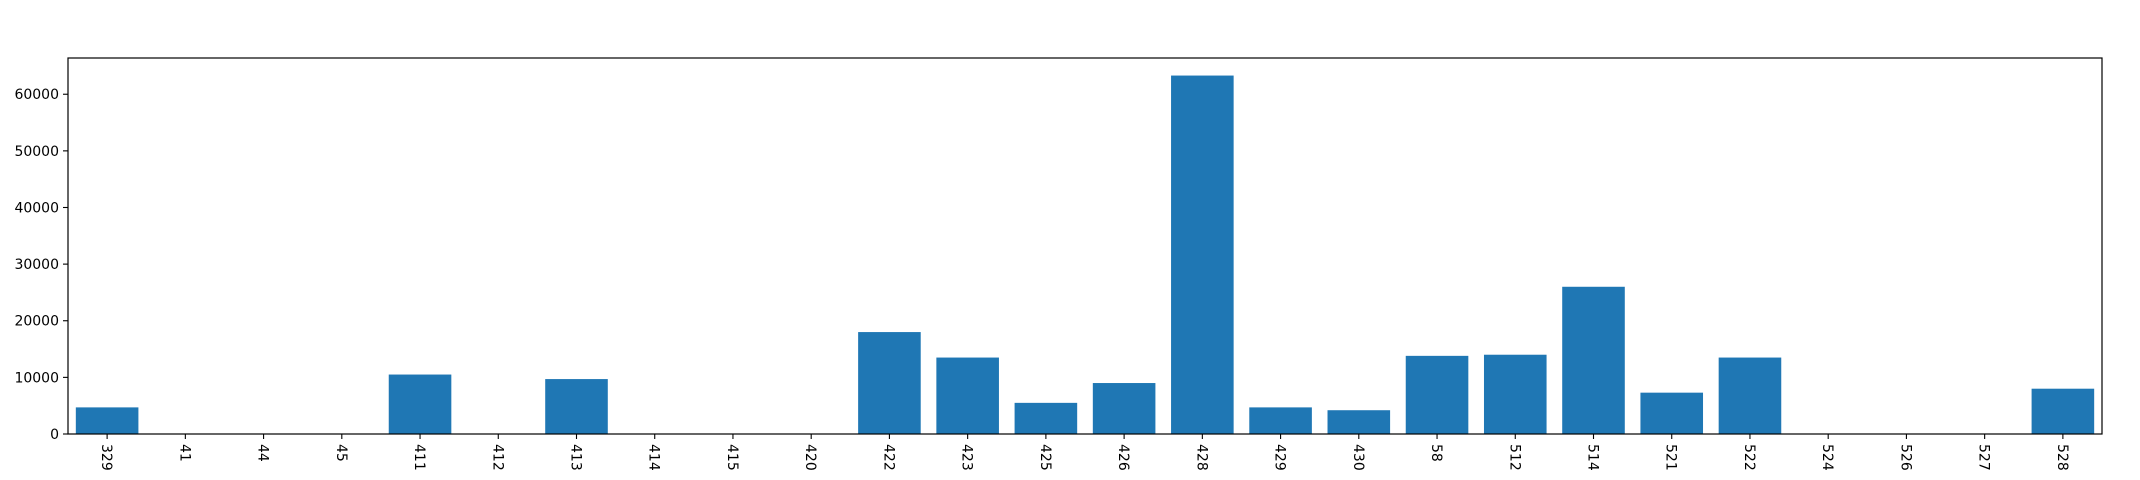 This screenshot has width=2140, height=480. What do you see at coordinates (1514, 457) in the screenshot?
I see `x-tick-label: 512` at bounding box center [1514, 457].